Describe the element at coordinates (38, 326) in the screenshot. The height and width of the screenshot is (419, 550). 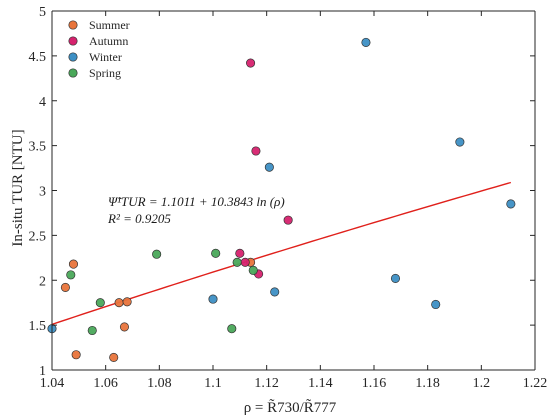
I see `y-tick-label: 1.5` at that location.